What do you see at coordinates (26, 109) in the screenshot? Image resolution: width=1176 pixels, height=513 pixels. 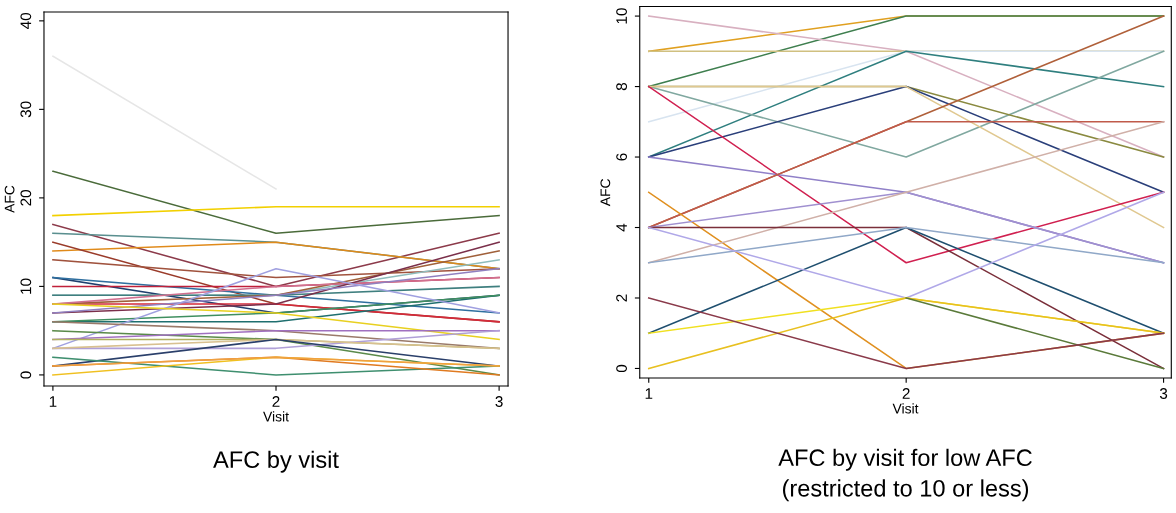 I see `y-tick-label: 30` at bounding box center [26, 109].